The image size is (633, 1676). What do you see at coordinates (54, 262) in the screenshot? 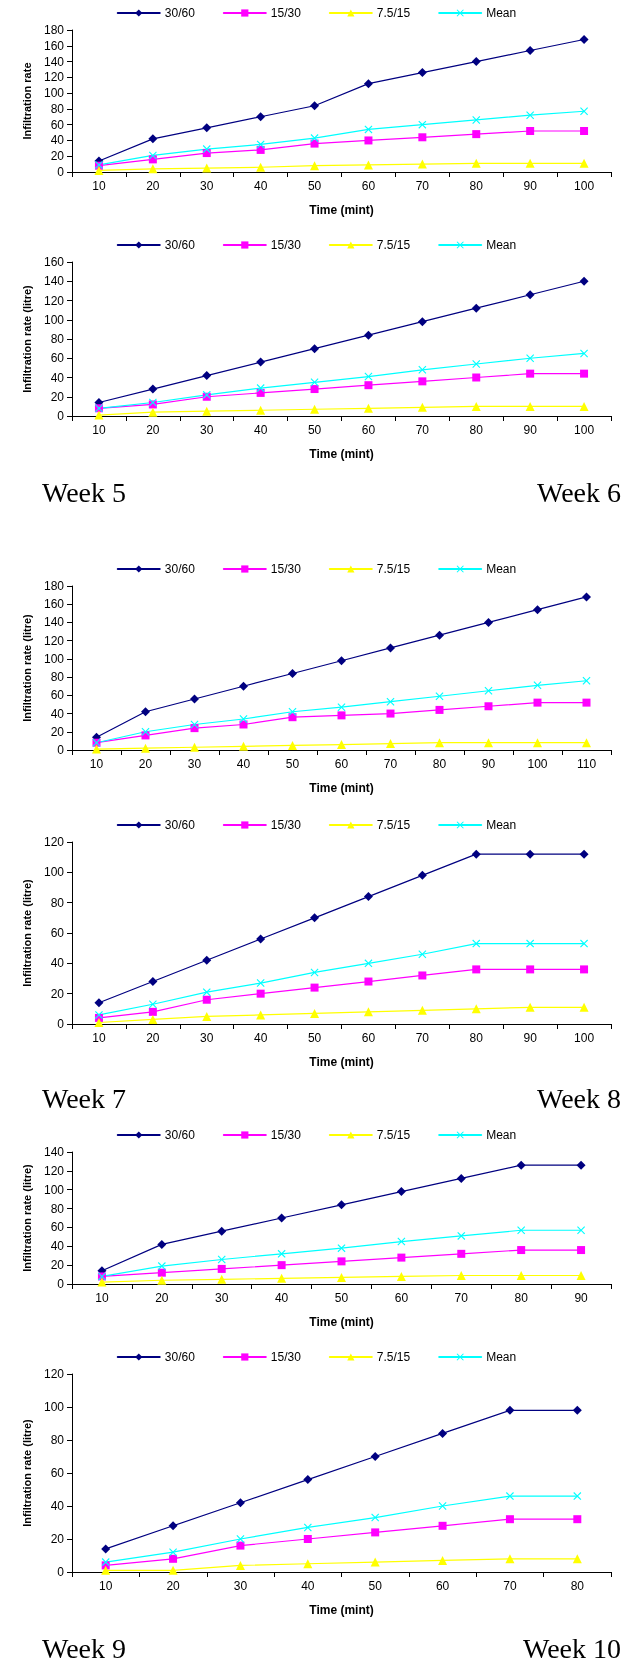
I see `y-tick-label: 160` at bounding box center [54, 262].